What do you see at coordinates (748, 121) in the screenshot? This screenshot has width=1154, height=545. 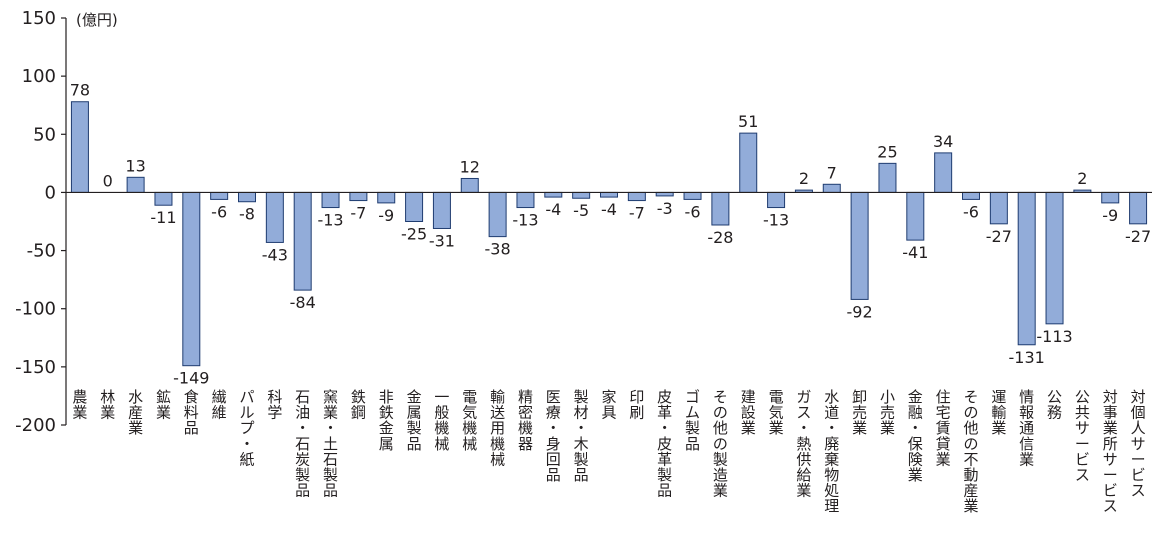 I see `value-label: 51` at bounding box center [748, 121].